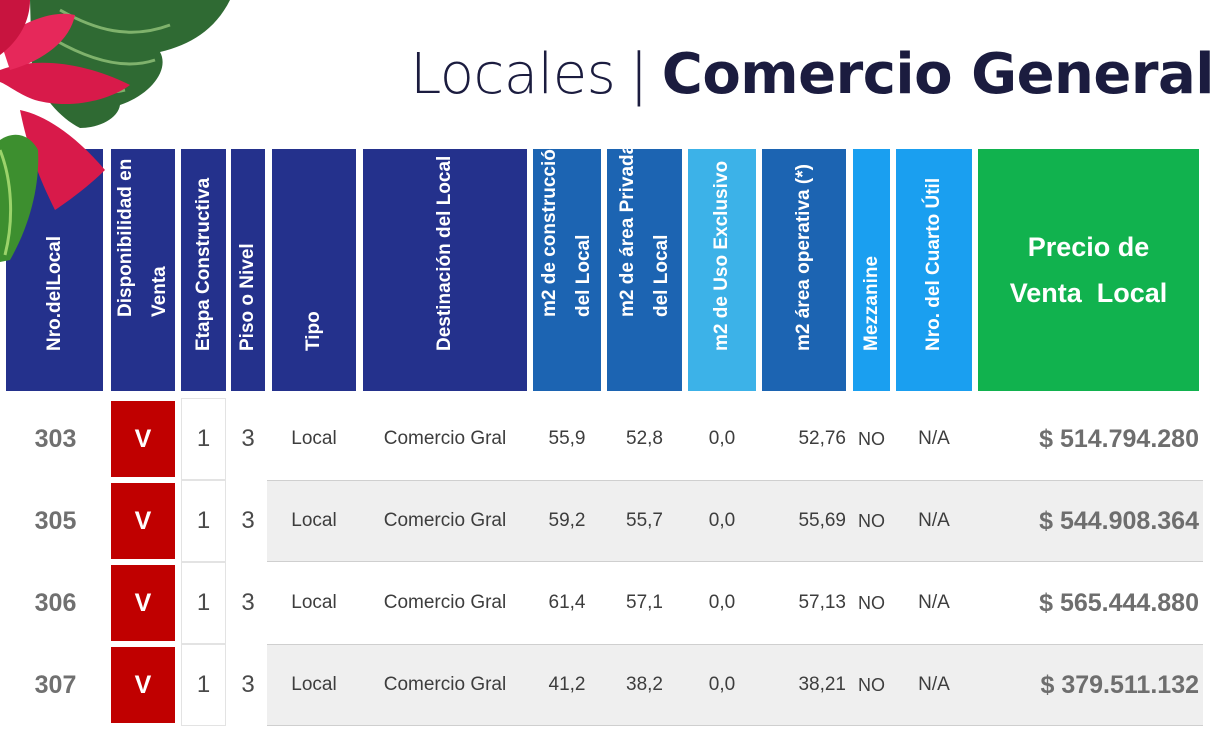 This screenshot has height=737, width=1222. What do you see at coordinates (644, 684) in the screenshot?
I see `m2-privada-cell: 38,2` at bounding box center [644, 684].